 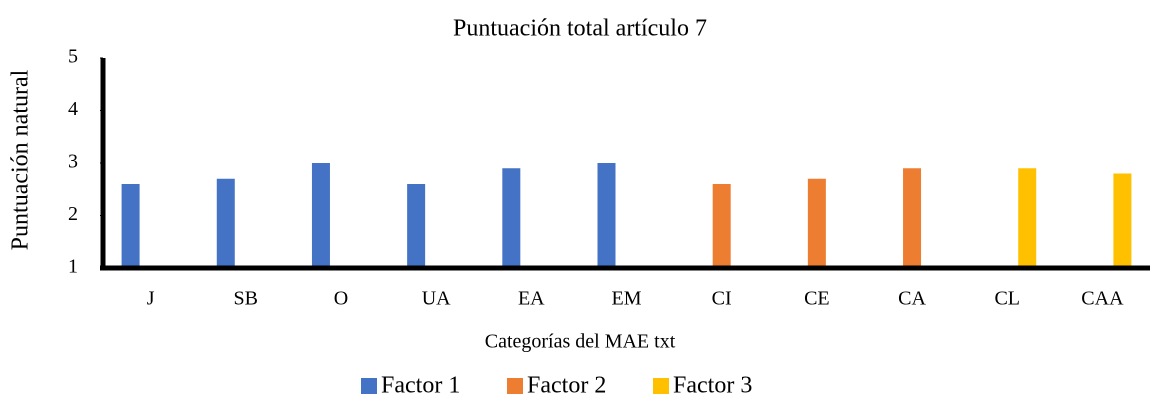 What do you see at coordinates (722, 299) in the screenshot?
I see `x-tick-label: CI` at bounding box center [722, 299].